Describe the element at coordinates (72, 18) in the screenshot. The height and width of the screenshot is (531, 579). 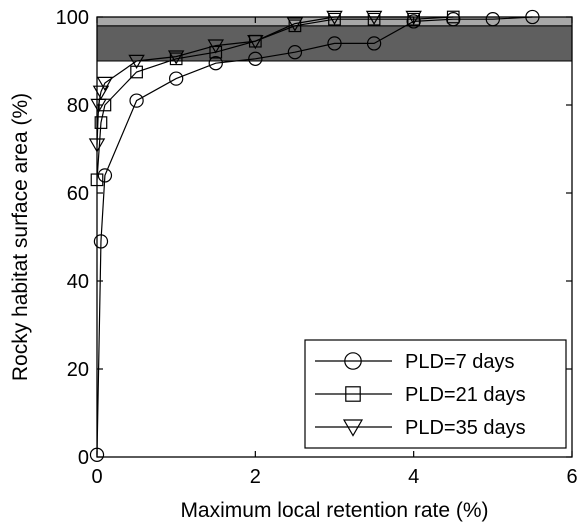
I see `y-tick-label: 100` at that location.